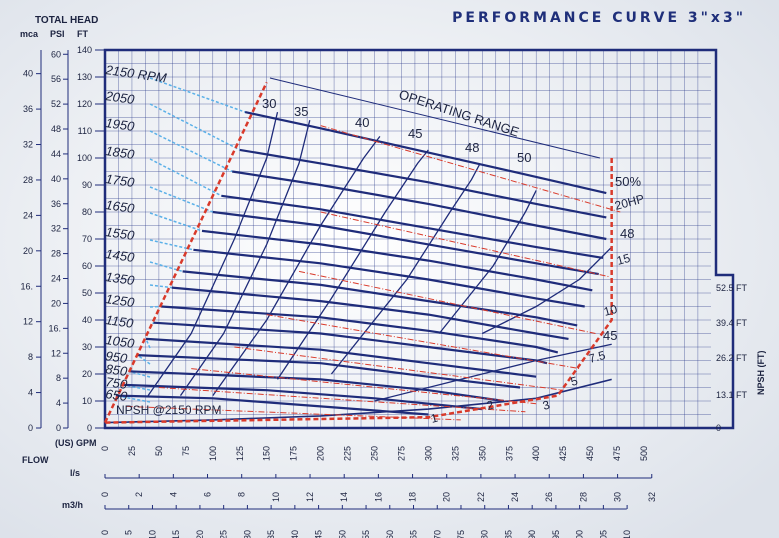 The image size is (779, 538). Describe the element at coordinates (87, 401) in the screenshot. I see `ft-tick-label: 10` at that location.